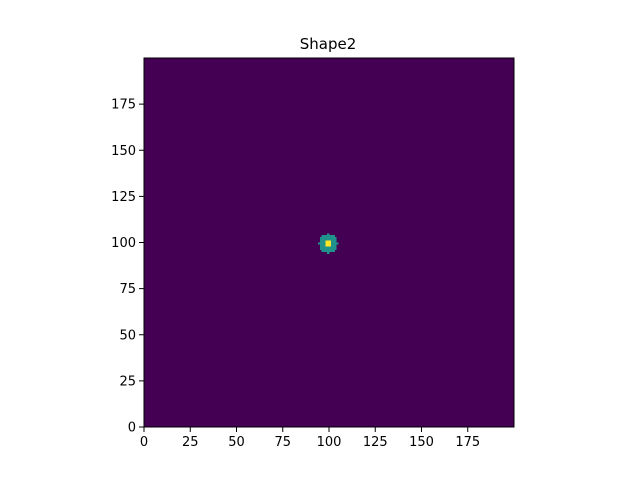 The width and height of the screenshot is (640, 480). What do you see at coordinates (375, 442) in the screenshot?
I see `x-tick-label: 125` at bounding box center [375, 442].